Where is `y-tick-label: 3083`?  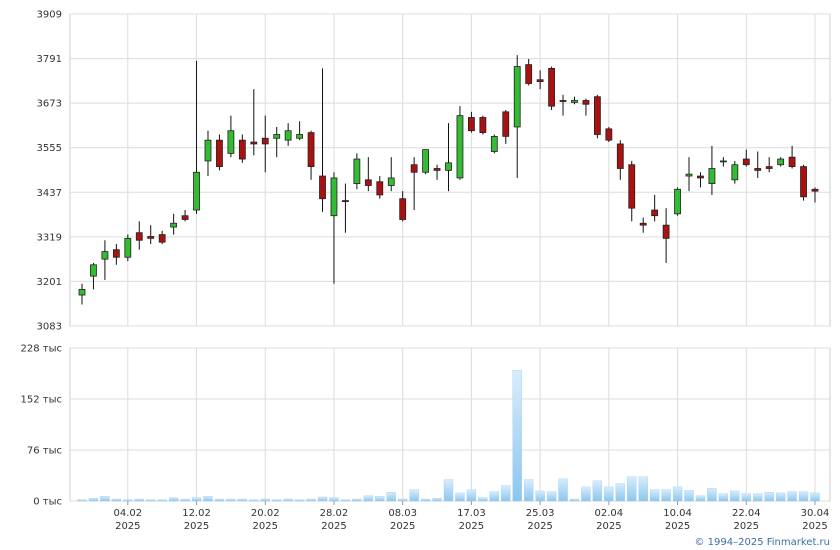
y-tick-label: 3083 is located at coordinates (49, 327).